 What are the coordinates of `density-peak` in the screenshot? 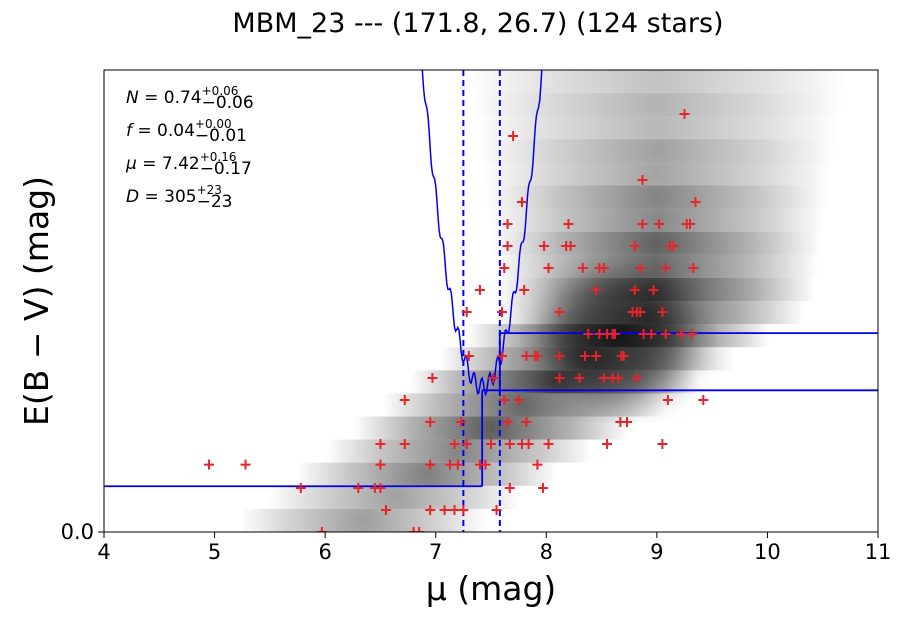 It's located at (618, 338).